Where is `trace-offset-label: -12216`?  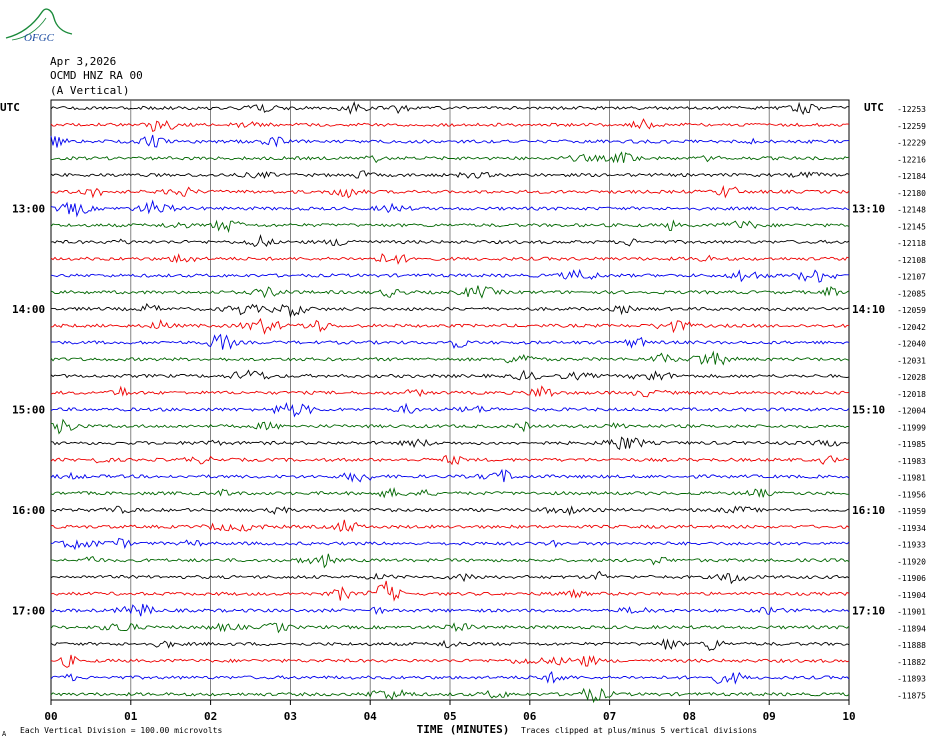
trace-offset-label: -12216 is located at coordinates (911, 159).